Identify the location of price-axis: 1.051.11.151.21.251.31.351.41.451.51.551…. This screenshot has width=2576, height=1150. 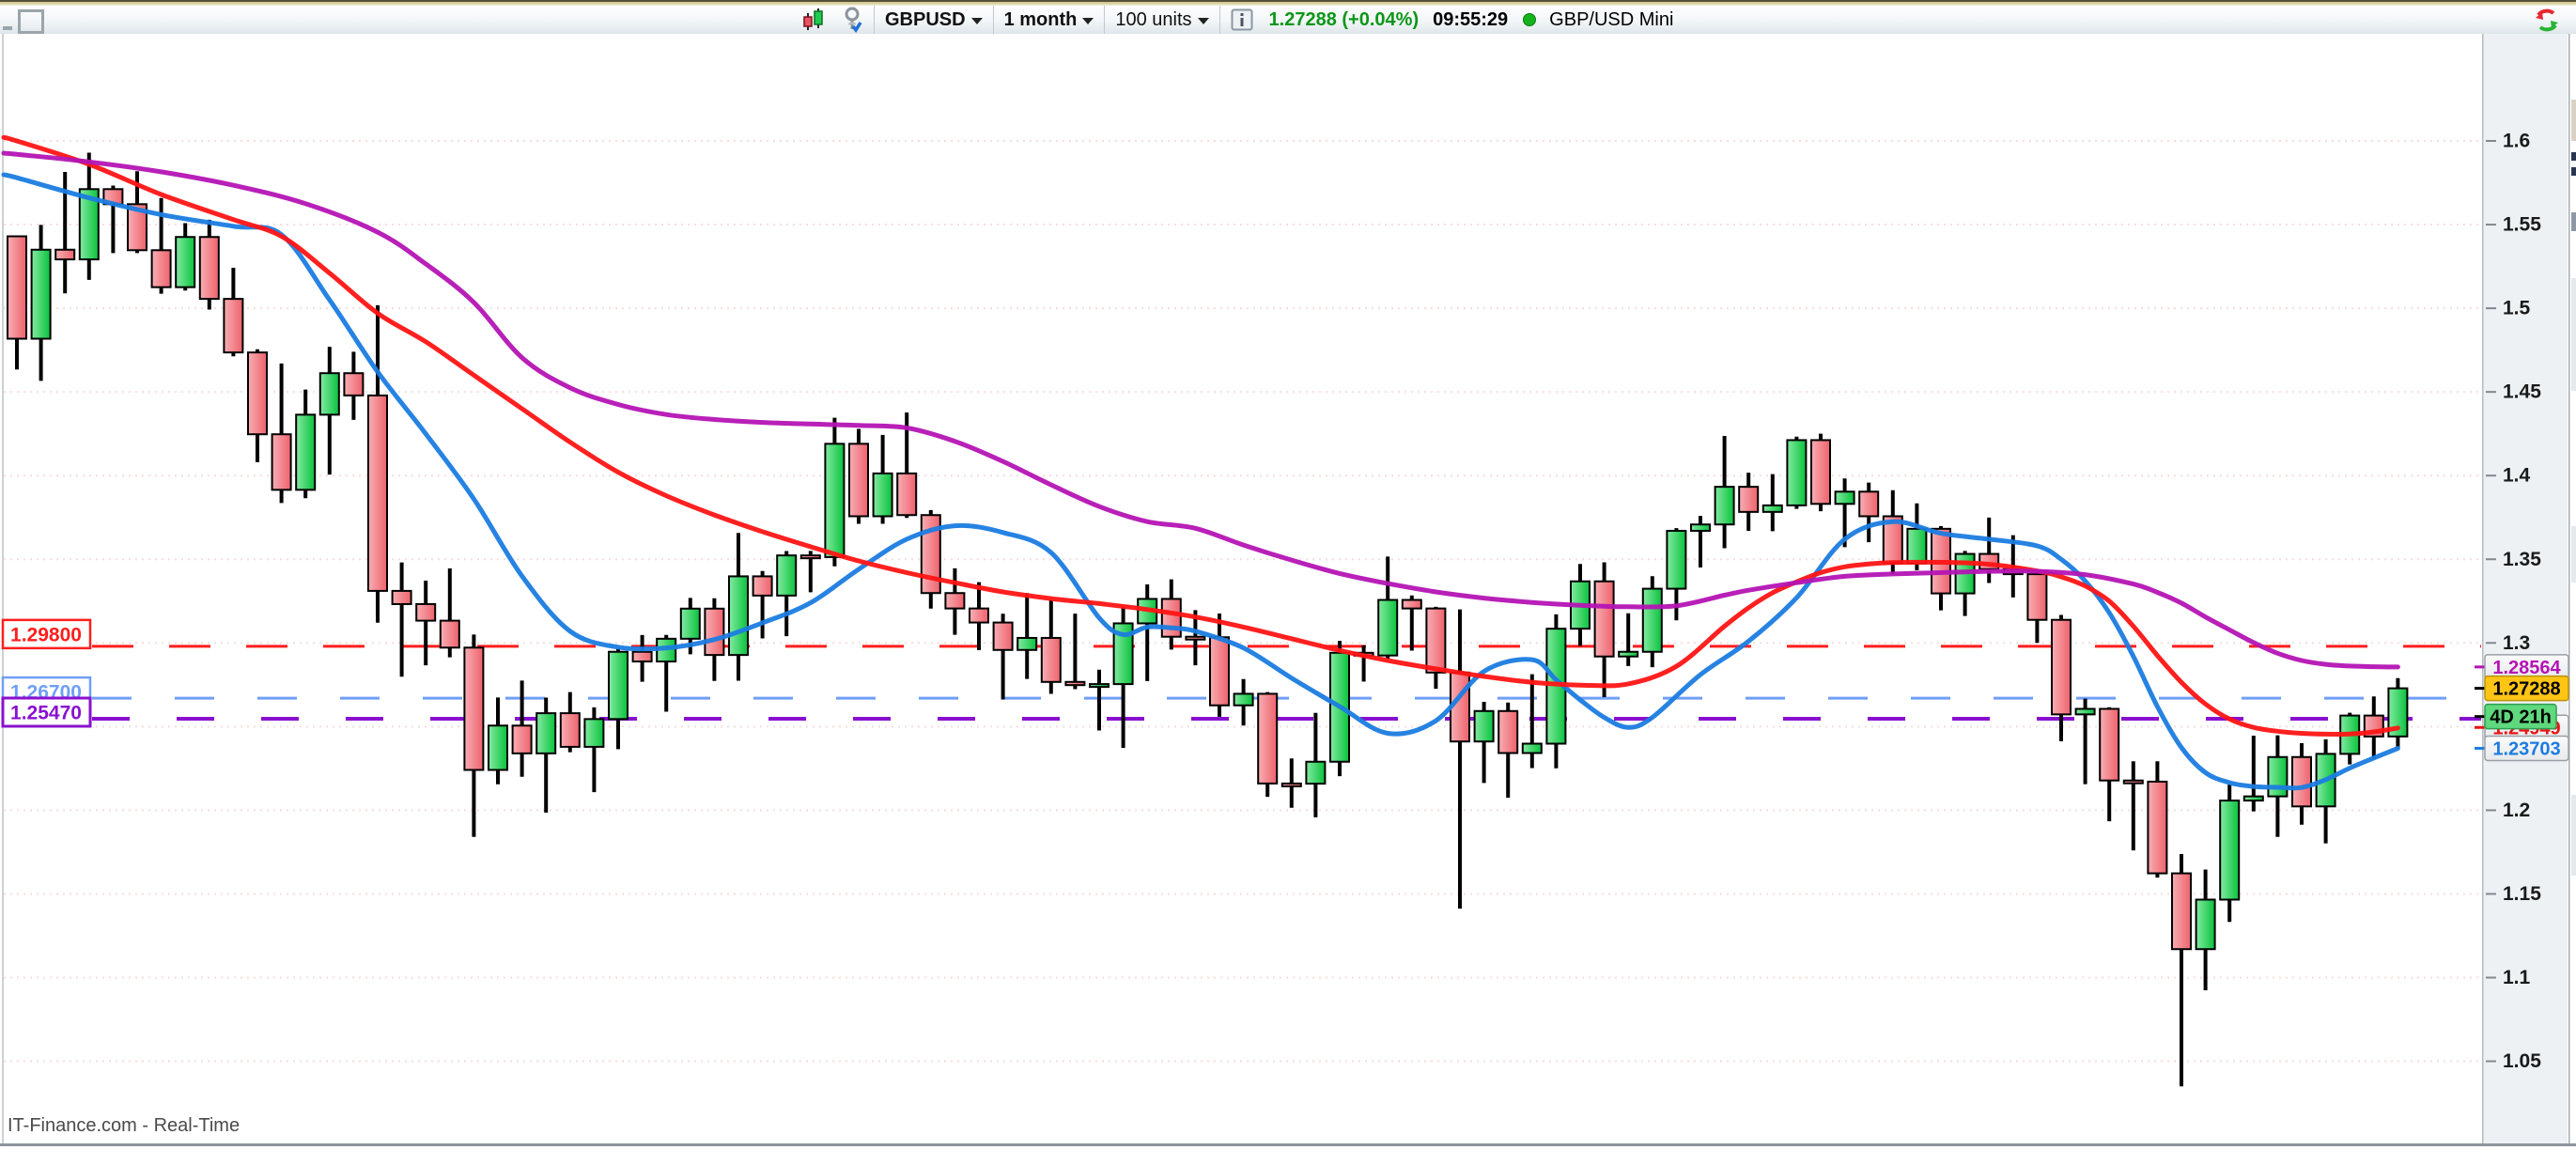
(2513, 602).